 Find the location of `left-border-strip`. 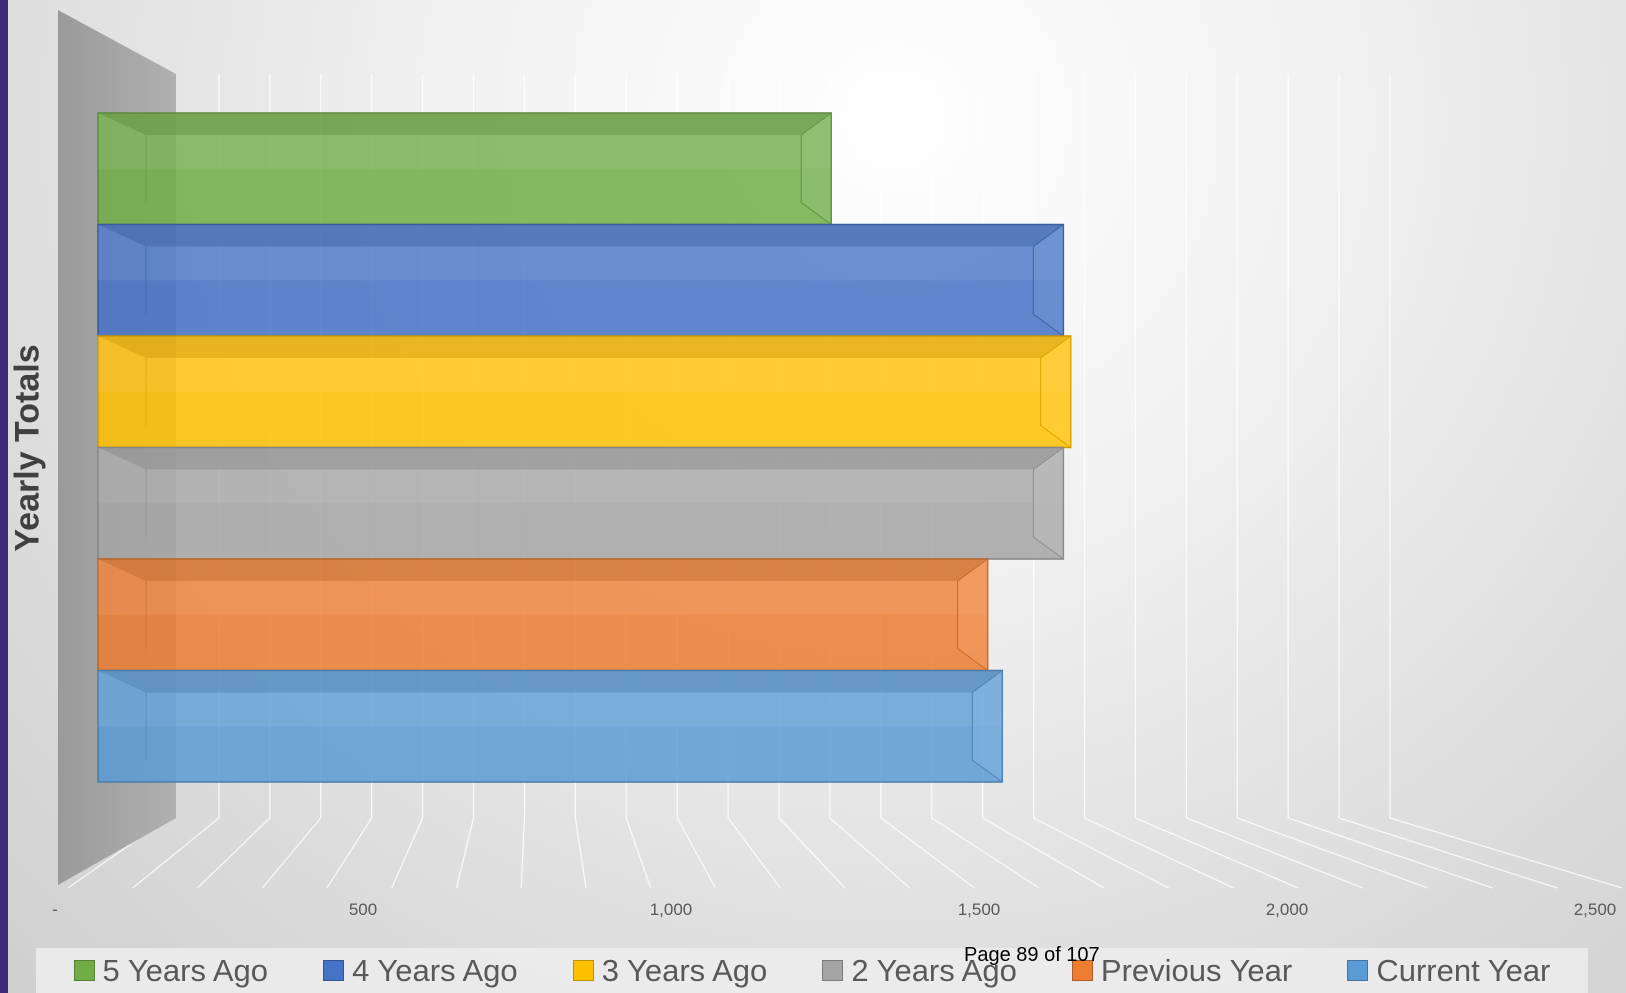

left-border-strip is located at coordinates (4, 496).